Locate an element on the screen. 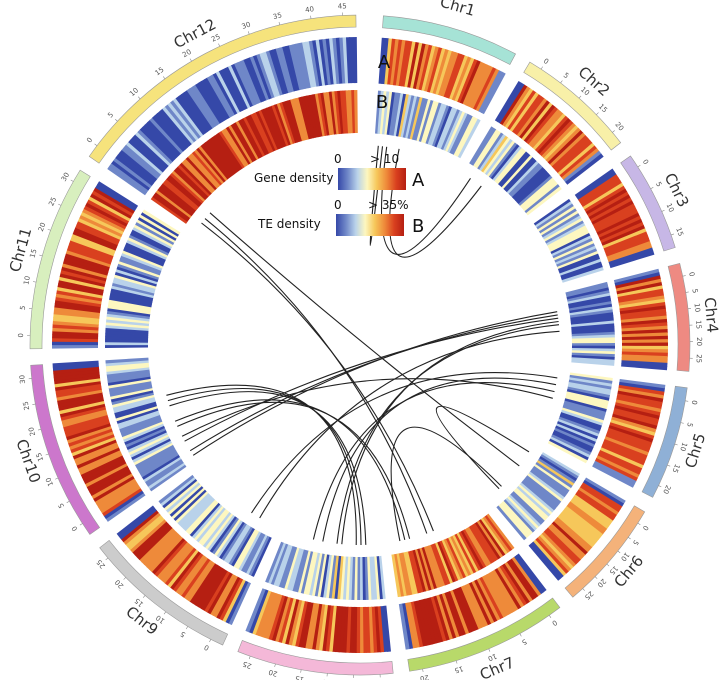  gene-density-min: 0 is located at coordinates (338, 159).